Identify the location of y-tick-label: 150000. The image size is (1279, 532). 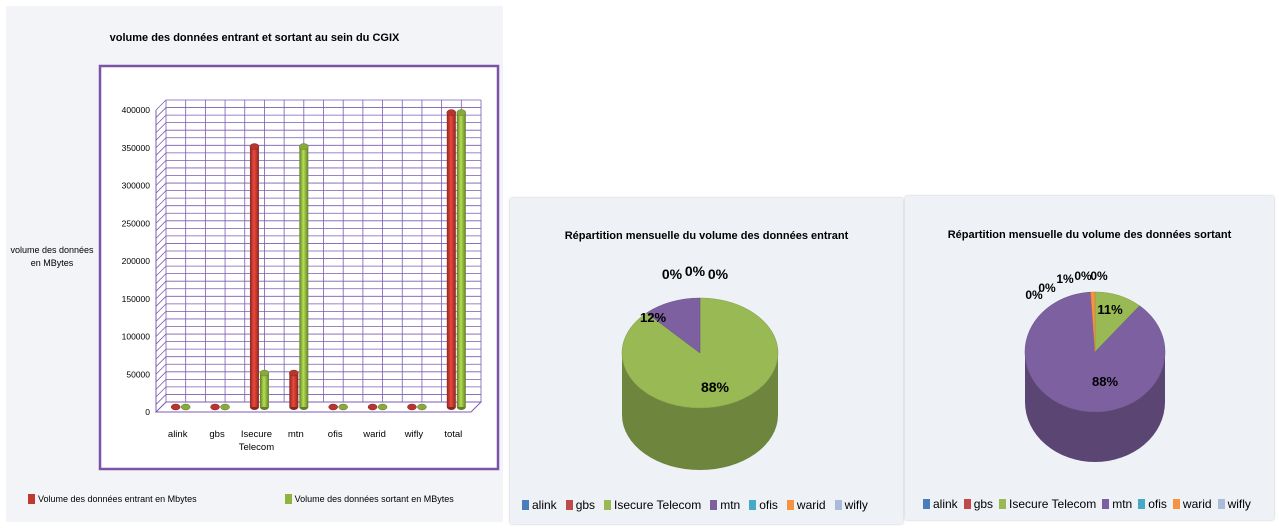
(136, 299).